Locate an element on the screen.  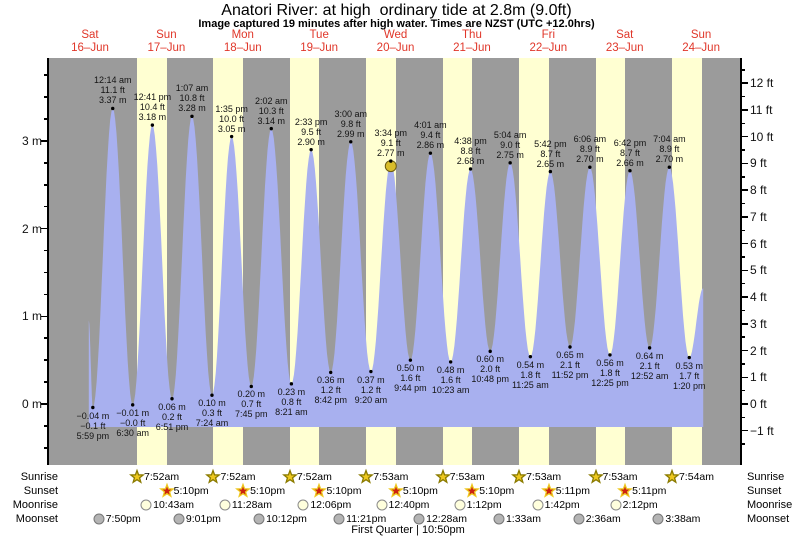
day-label: Sun 17–Jun is located at coordinates (166, 41).